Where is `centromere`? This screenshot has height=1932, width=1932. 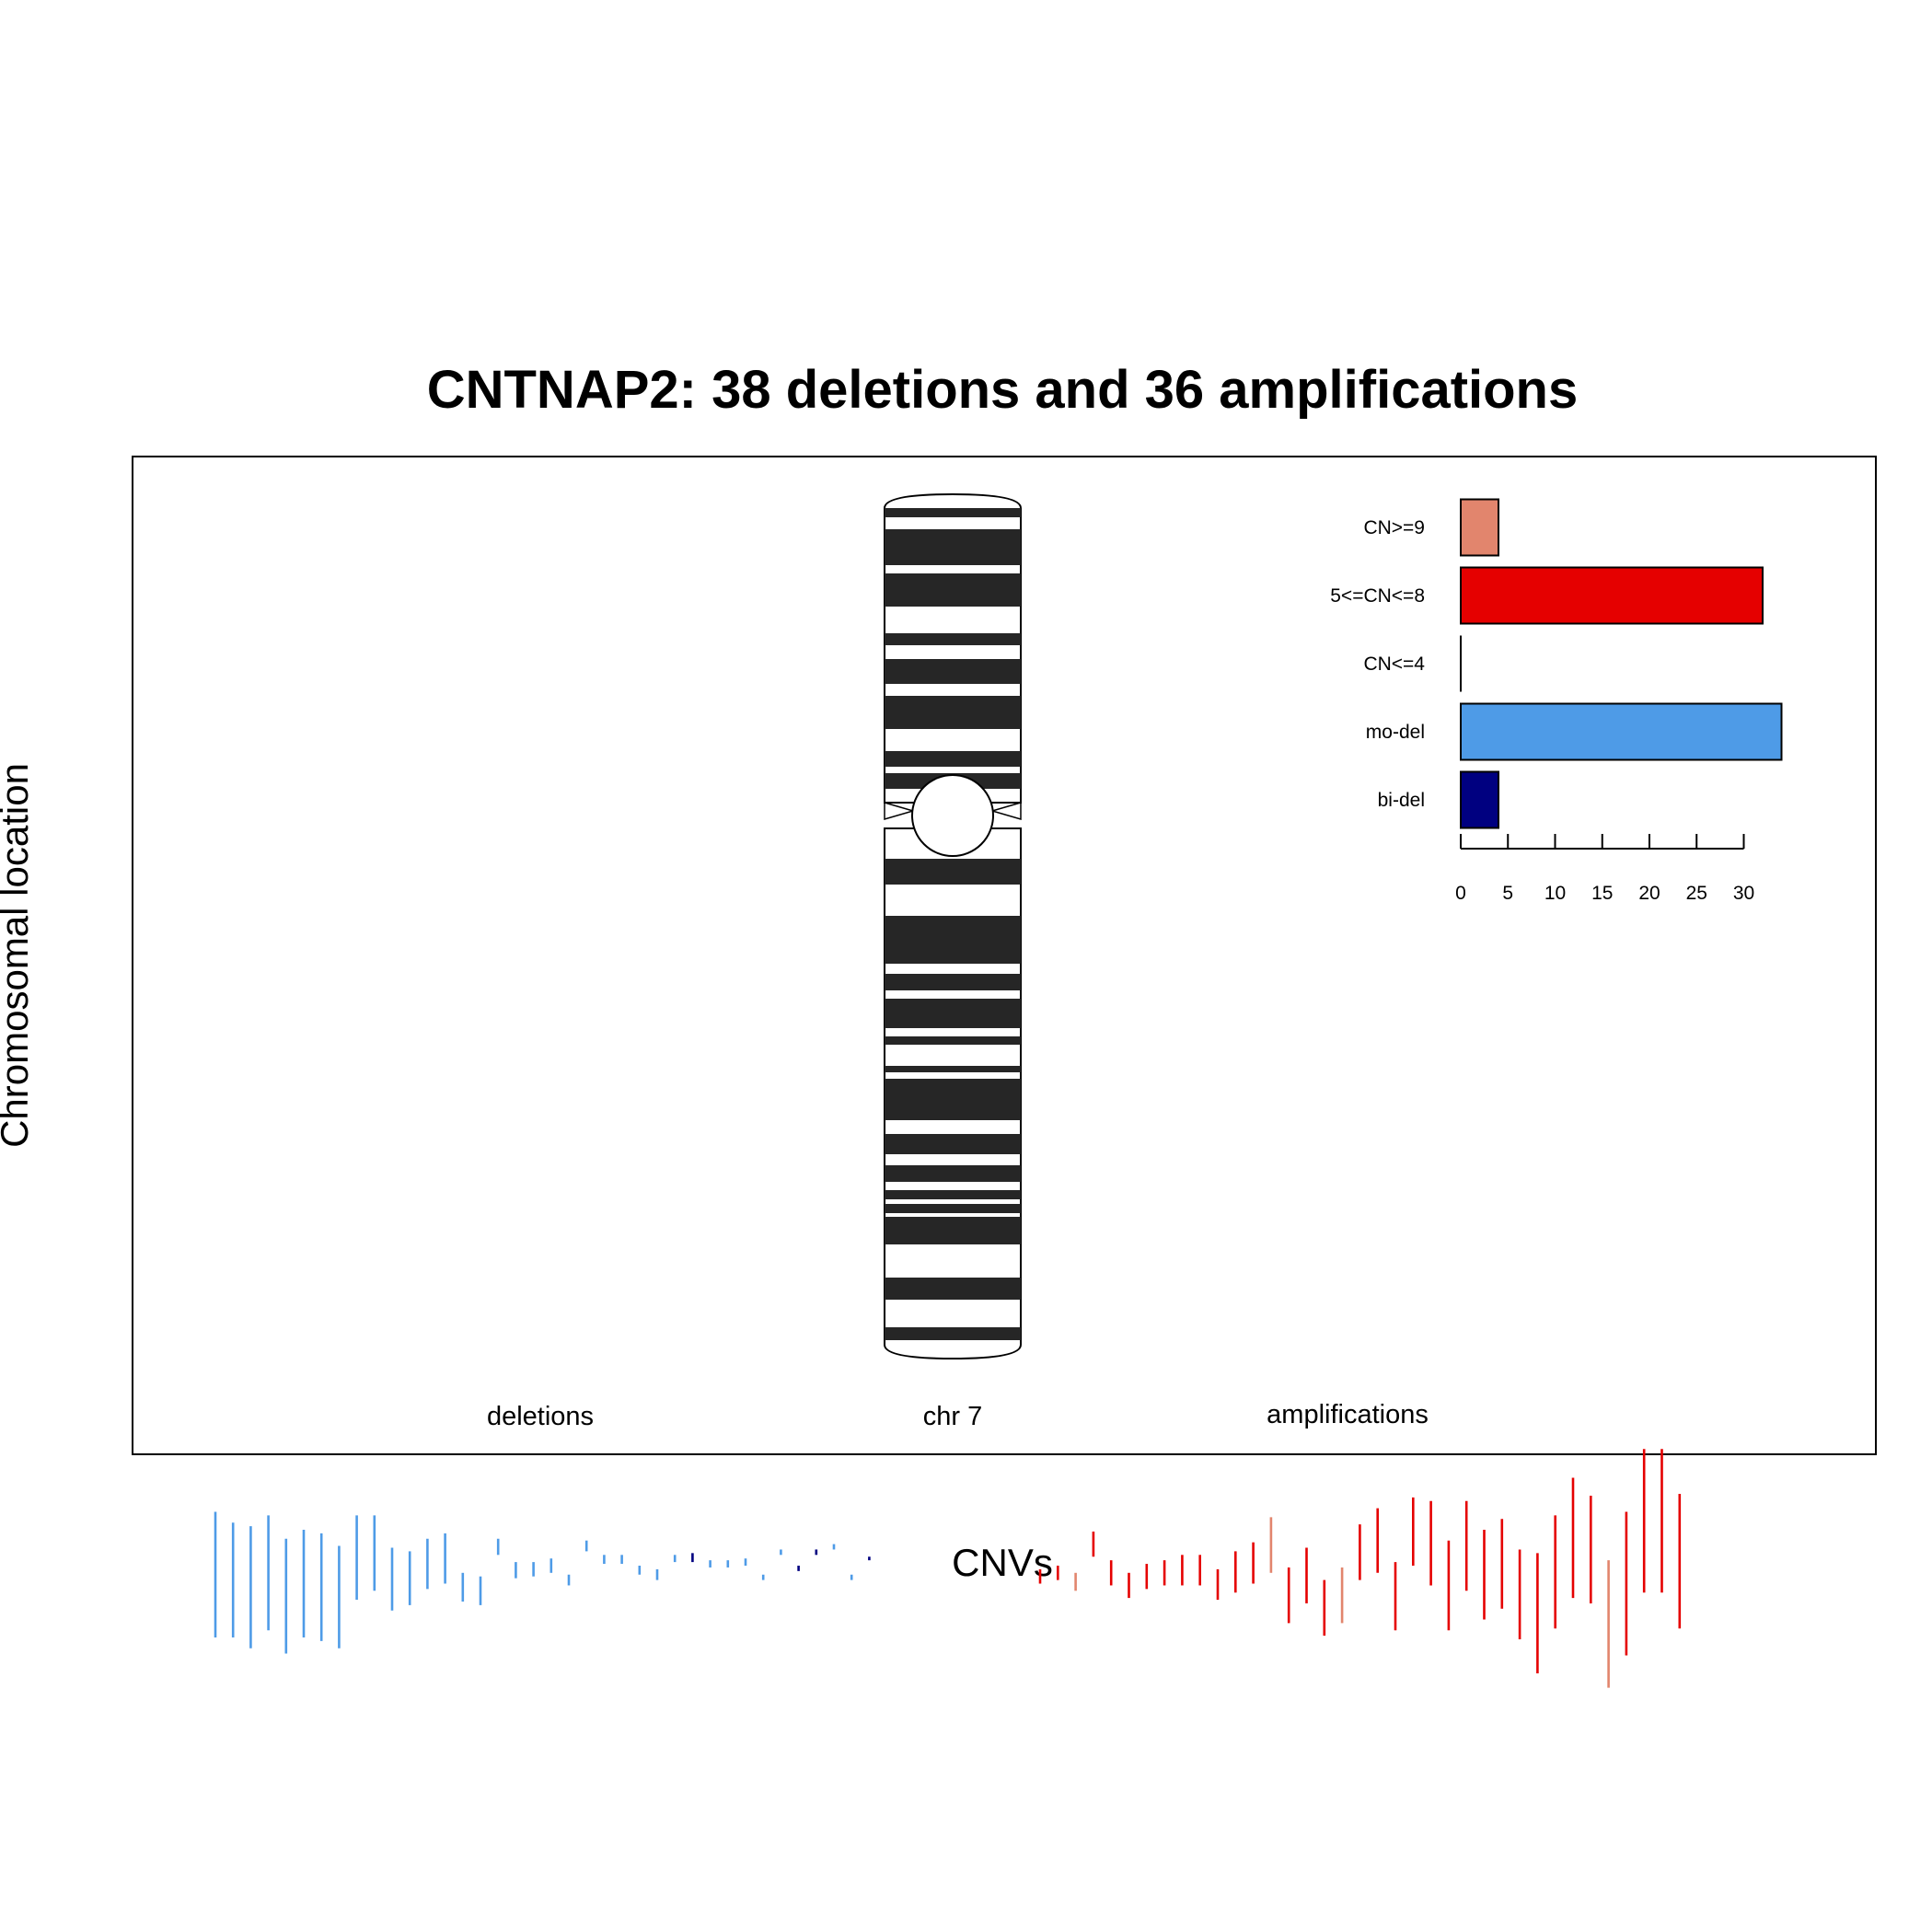 centromere is located at coordinates (953, 816).